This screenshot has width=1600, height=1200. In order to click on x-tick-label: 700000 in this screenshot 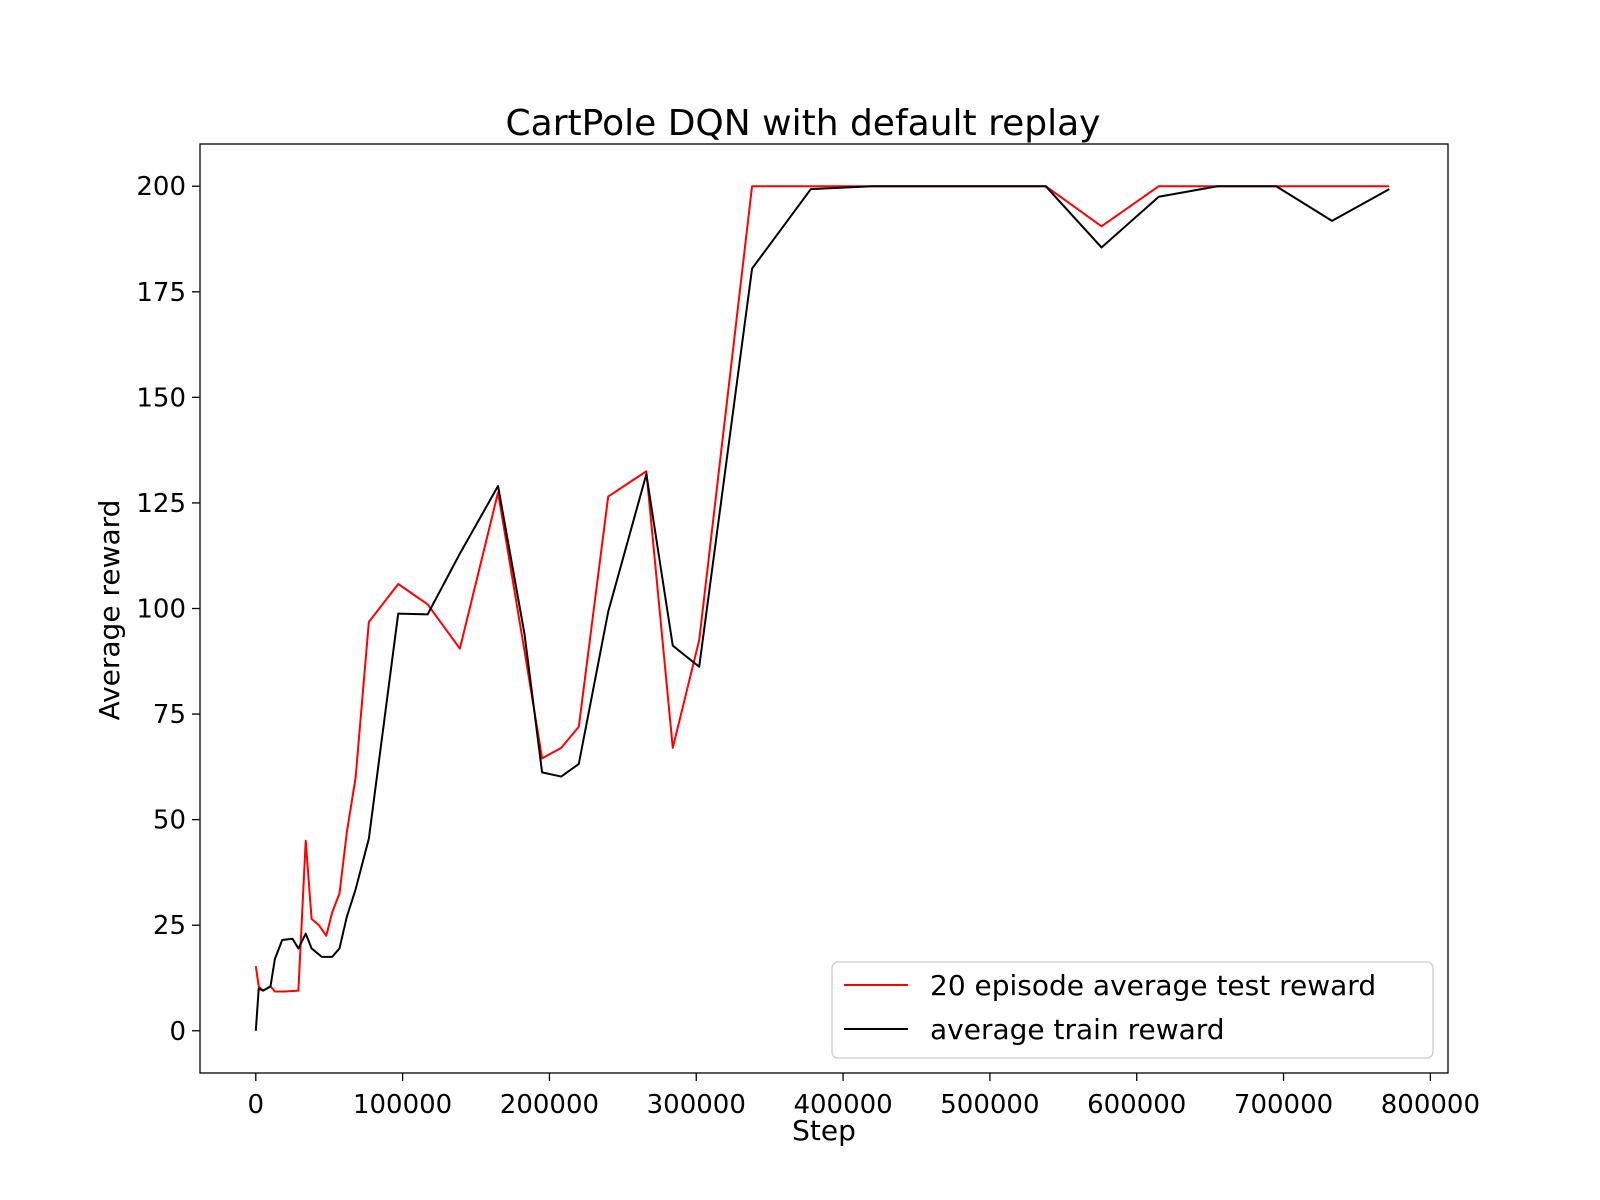, I will do `click(1283, 1105)`.